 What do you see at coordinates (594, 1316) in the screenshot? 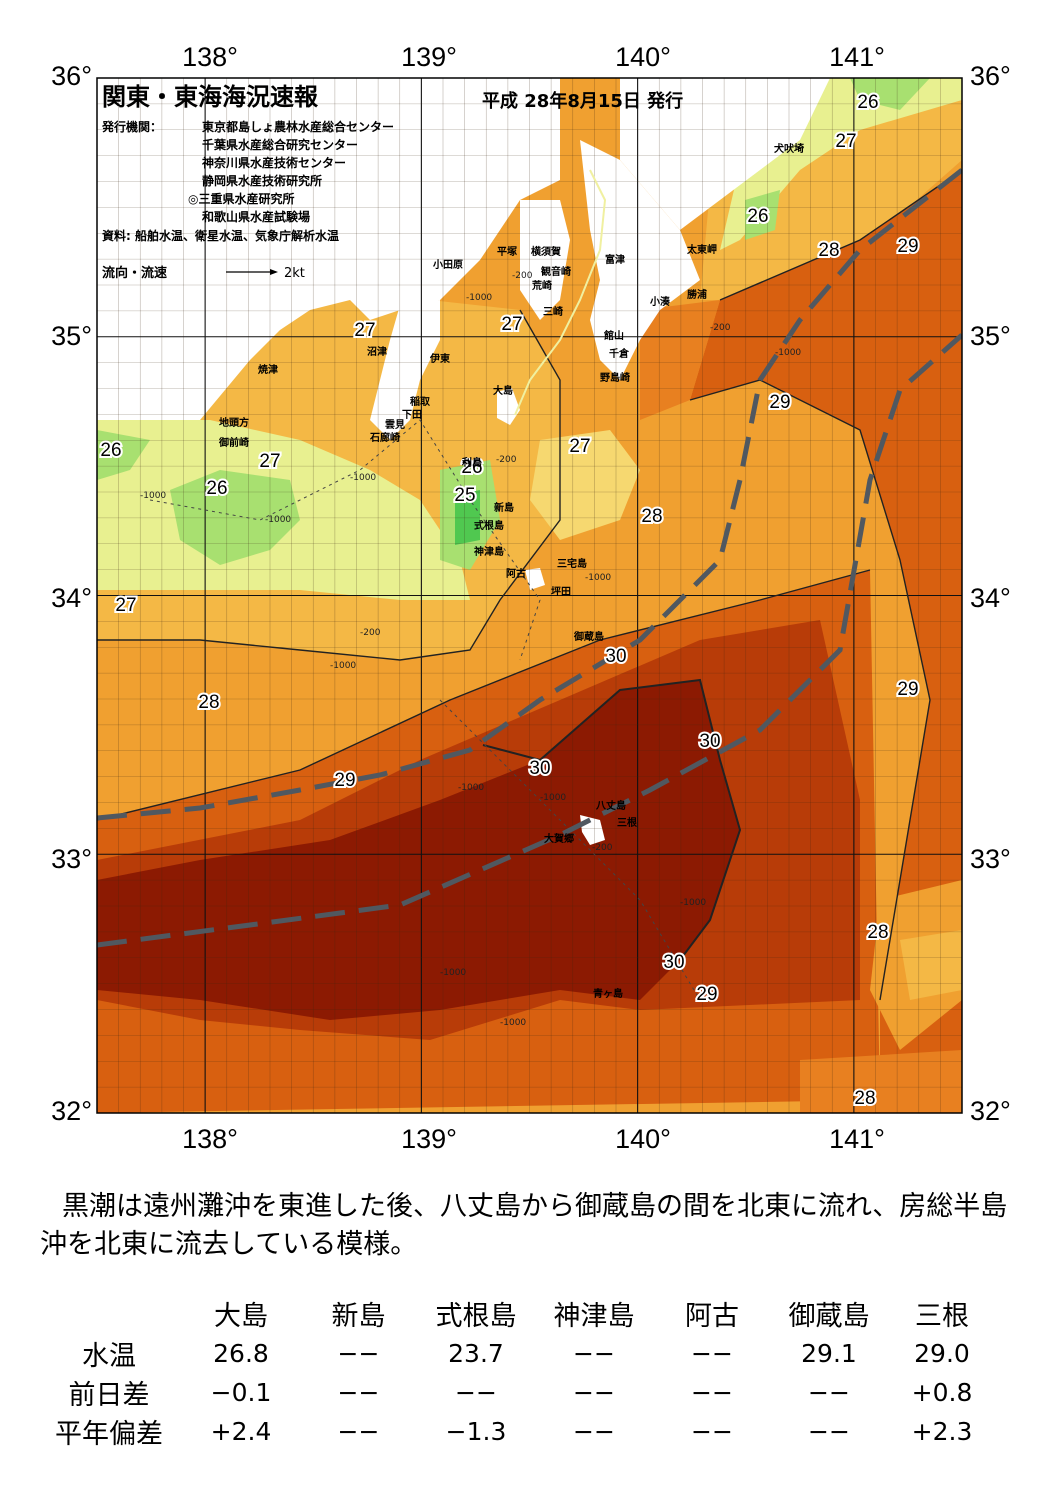
I see `column-header: 神津島` at bounding box center [594, 1316].